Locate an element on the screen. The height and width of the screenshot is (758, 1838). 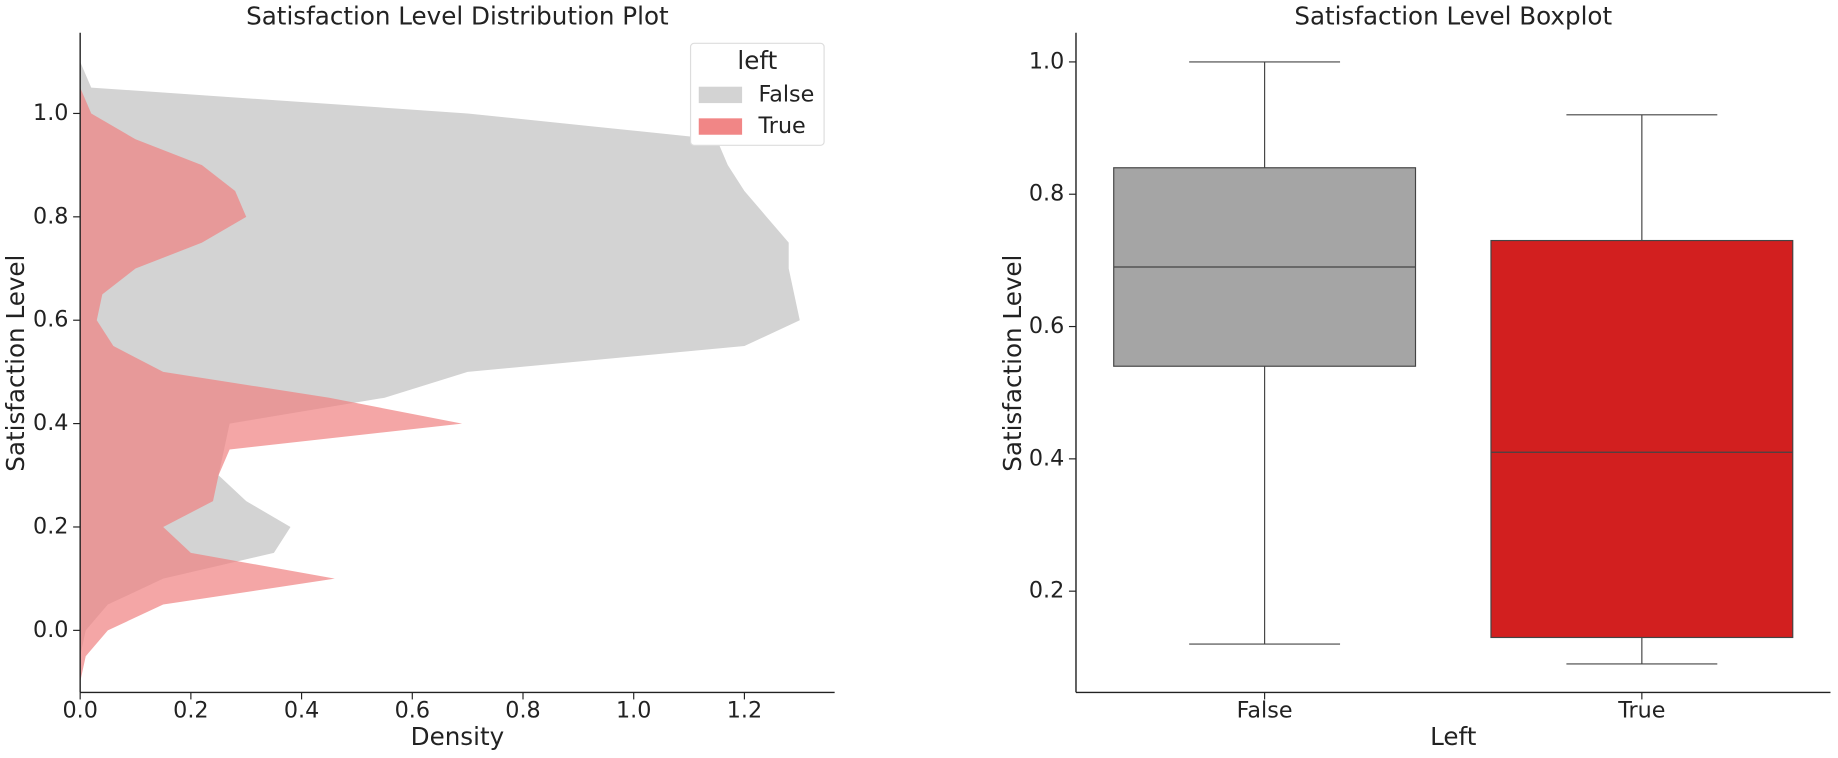
legend-label: False is located at coordinates (786, 94).